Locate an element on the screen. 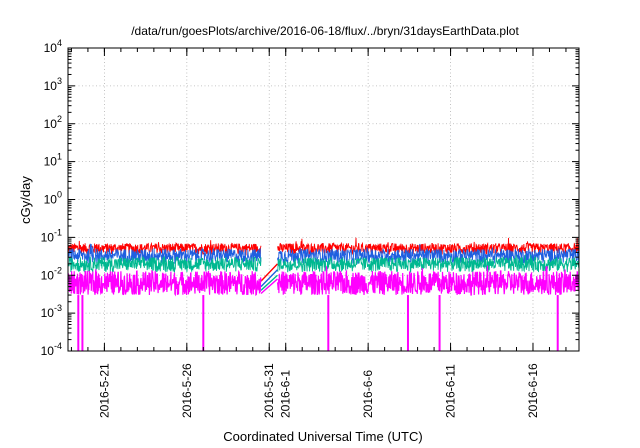 The height and width of the screenshot is (448, 640). x-axis-label: Coordinated Universal Time (UTC) is located at coordinates (322, 436).